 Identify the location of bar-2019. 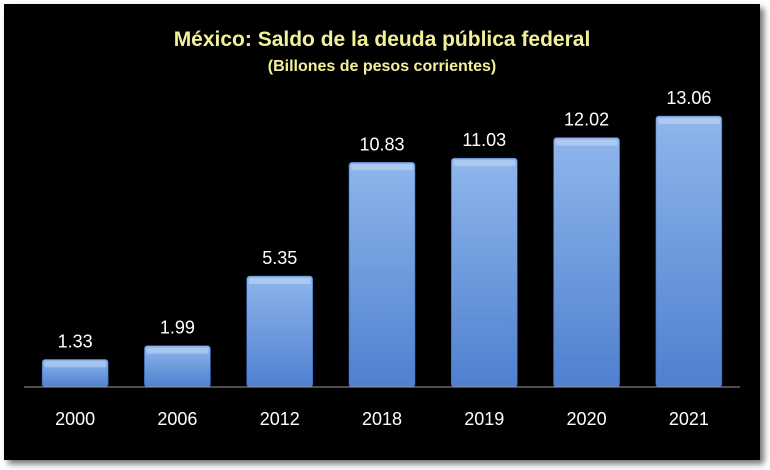
(484, 272).